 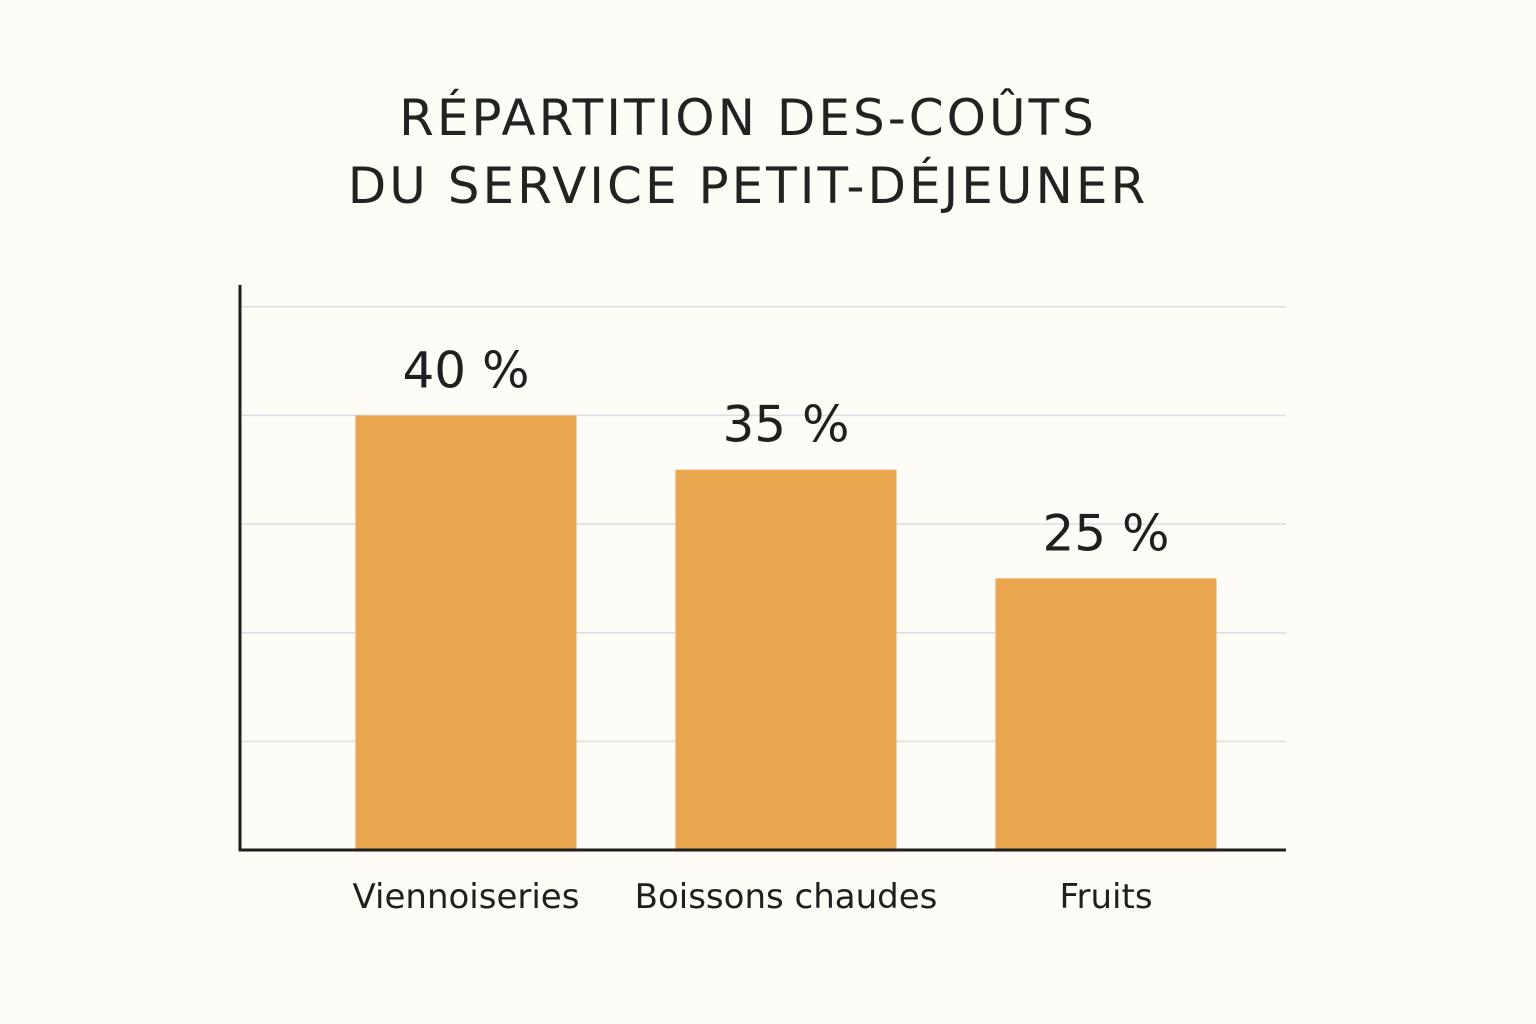 What do you see at coordinates (1105, 533) in the screenshot?
I see `value-label: 25 %` at bounding box center [1105, 533].